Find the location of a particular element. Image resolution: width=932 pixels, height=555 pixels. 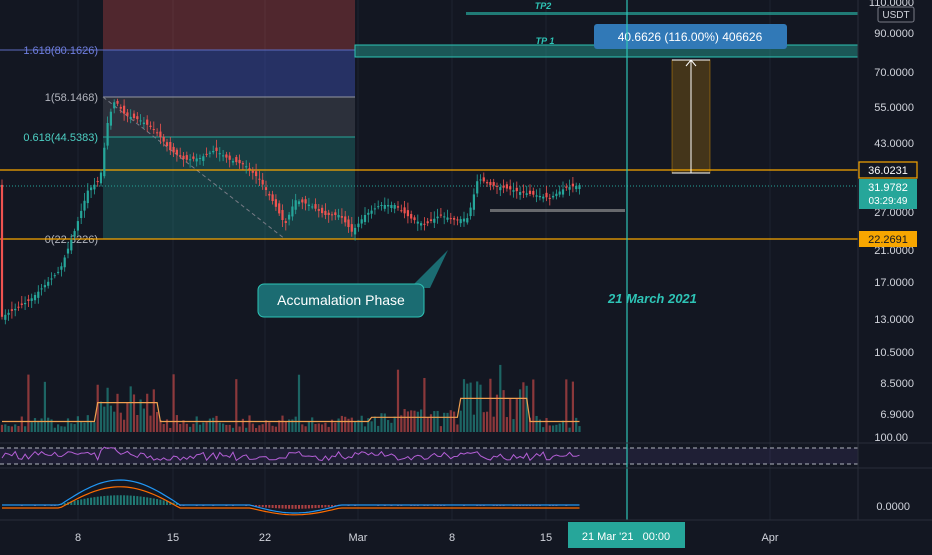

cursor-date-tag is located at coordinates (626, 535).